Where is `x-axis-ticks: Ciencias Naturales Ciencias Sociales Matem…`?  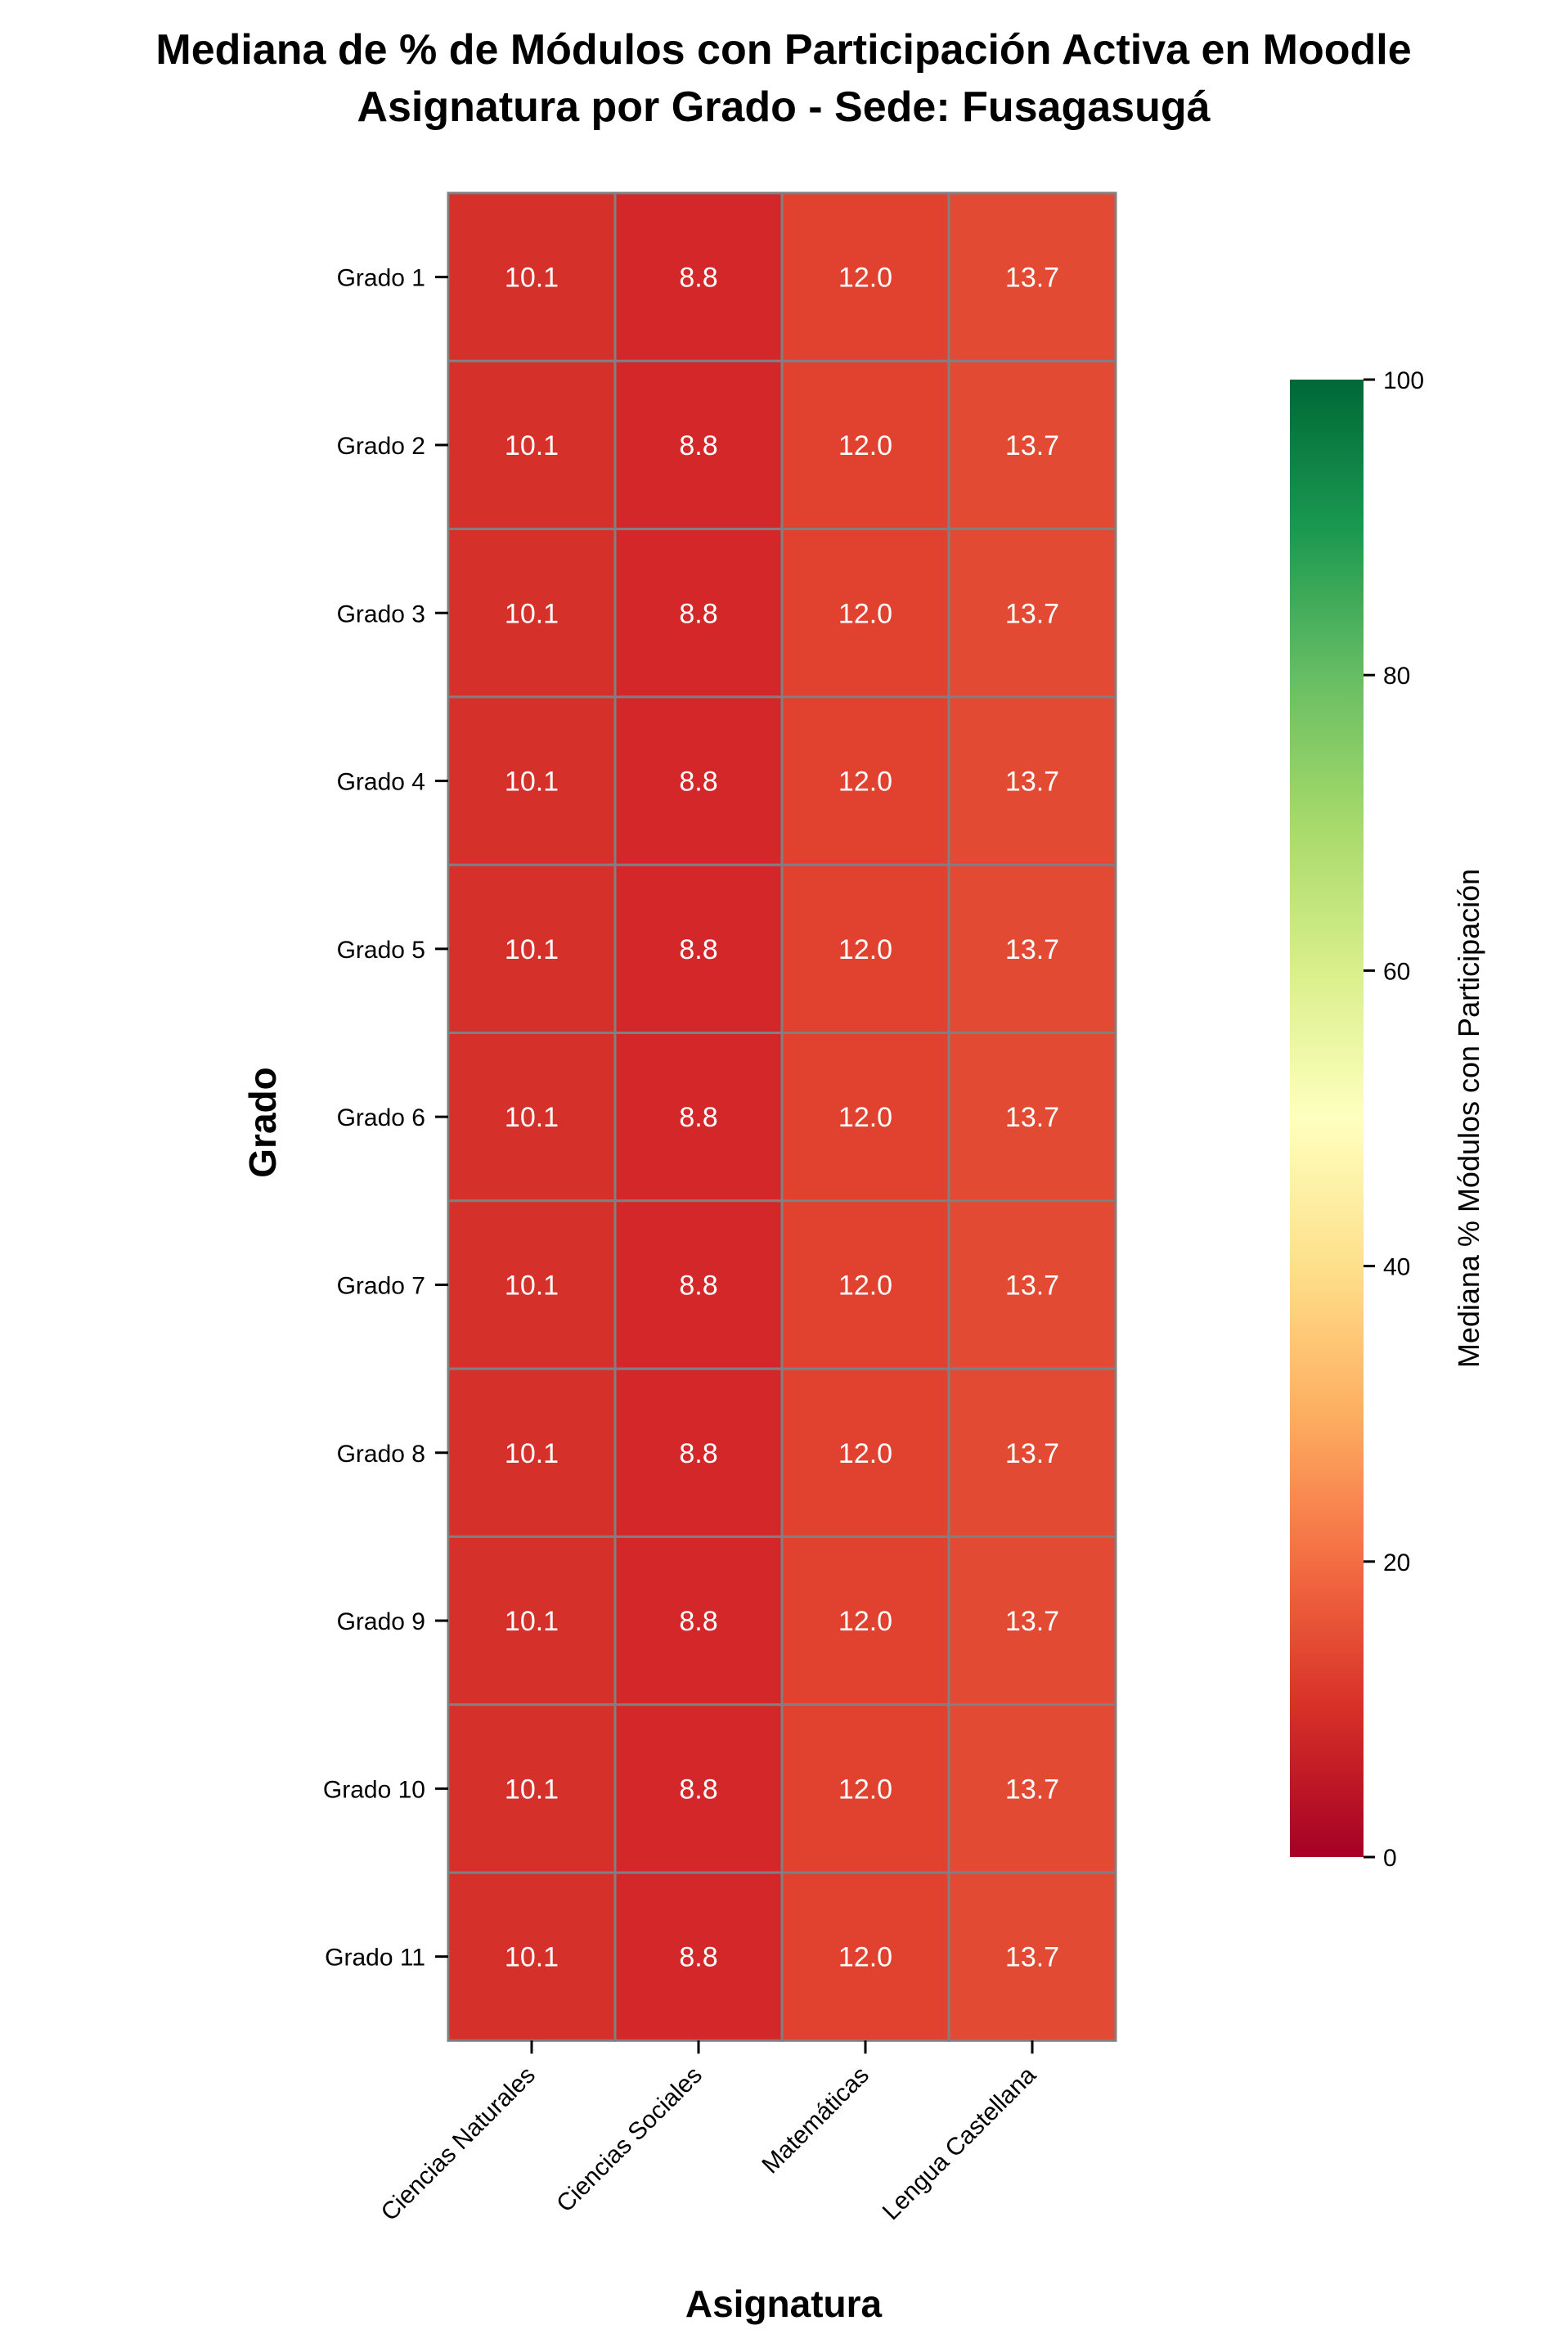 x-axis-ticks: Ciencias Naturales Ciencias Sociales Matem… is located at coordinates (708, 2133).